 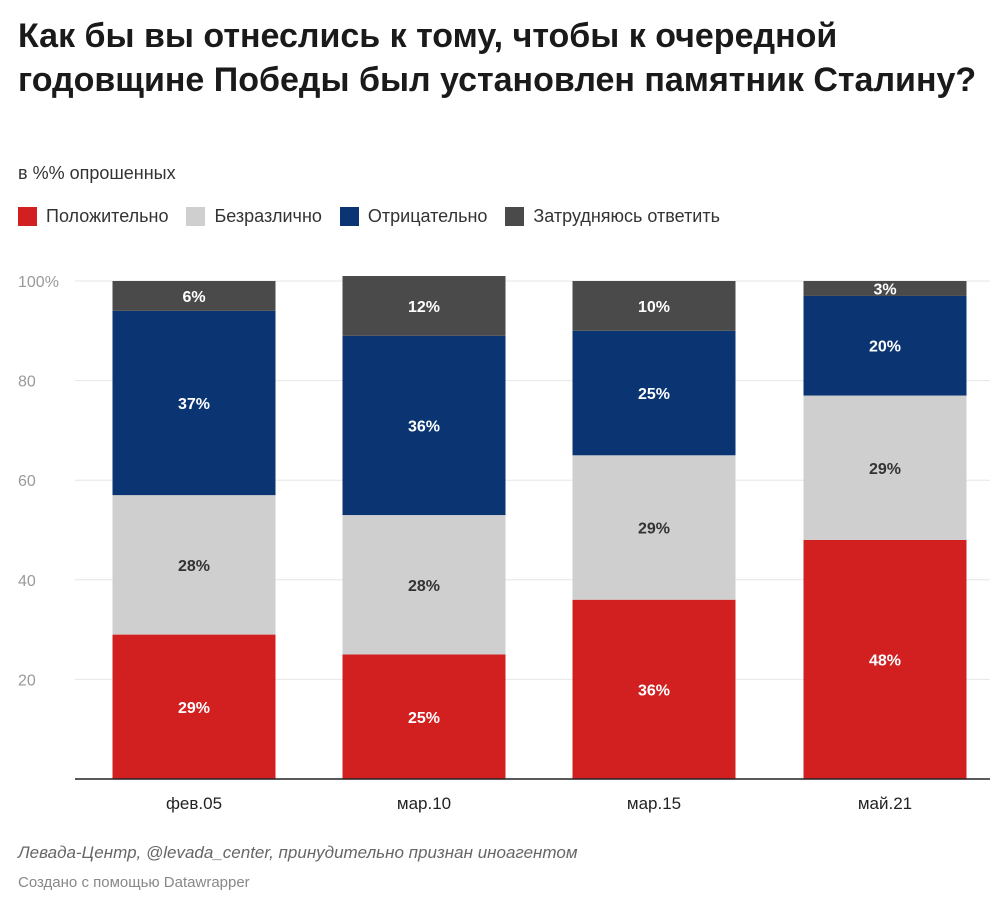 I want to click on y-tick-label: 80, so click(x=27, y=382).